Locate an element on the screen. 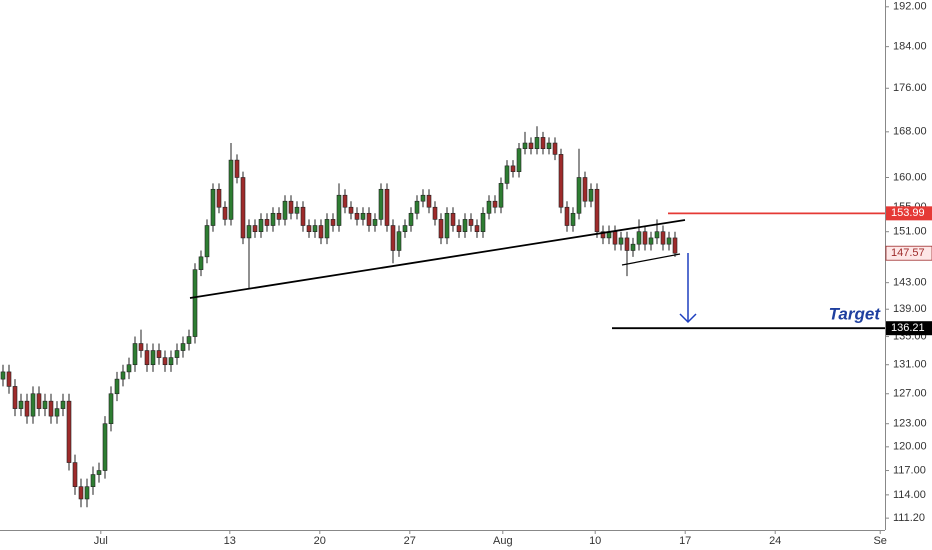 The image size is (932, 550). y-tick-label: 131.00 is located at coordinates (910, 365).